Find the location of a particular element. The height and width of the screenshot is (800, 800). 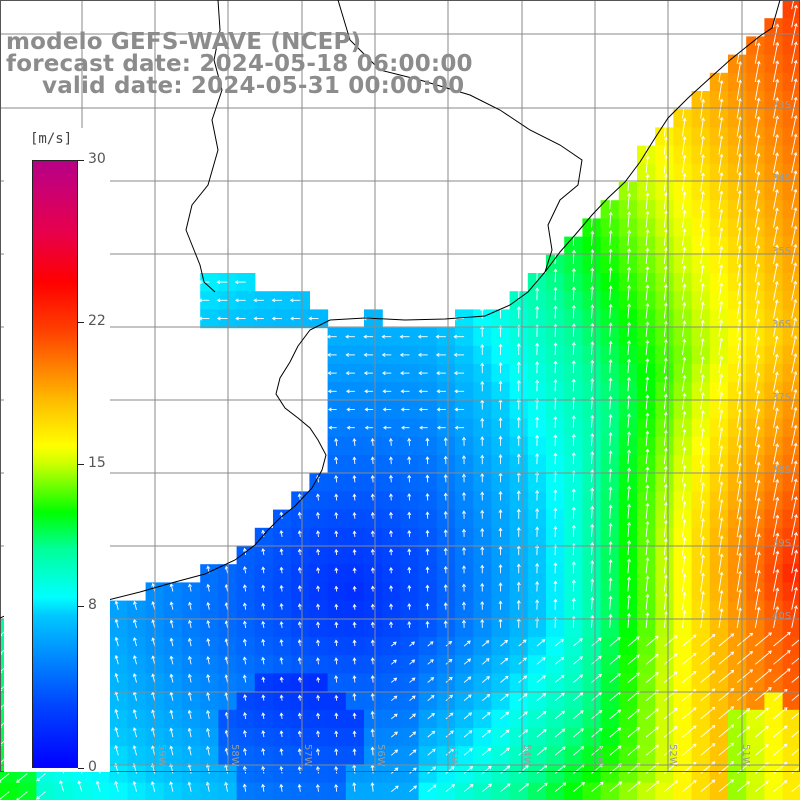

longitude-label: 58W is located at coordinates (234, 755).